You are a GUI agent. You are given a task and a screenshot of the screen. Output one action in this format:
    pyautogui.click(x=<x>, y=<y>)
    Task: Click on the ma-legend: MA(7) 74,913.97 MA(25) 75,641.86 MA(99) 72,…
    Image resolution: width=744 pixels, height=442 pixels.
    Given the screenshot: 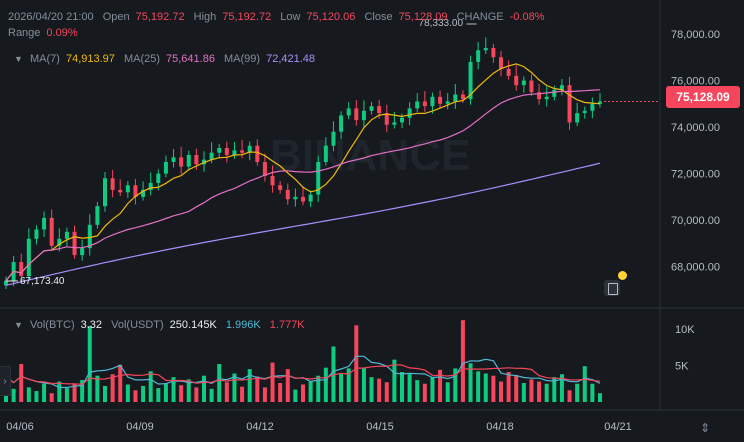 What is the action you would take?
    pyautogui.click(x=175, y=59)
    